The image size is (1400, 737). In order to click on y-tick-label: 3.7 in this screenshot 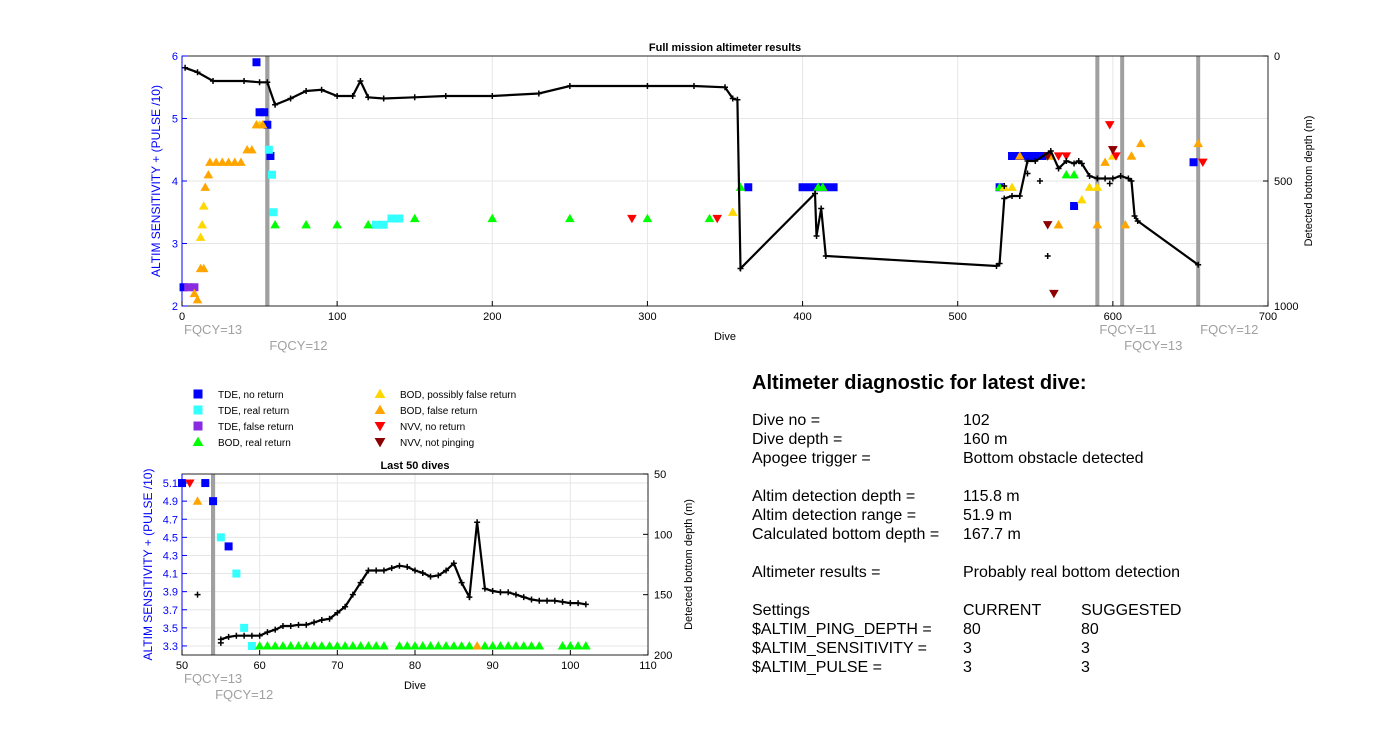, I will do `click(170, 611)`.